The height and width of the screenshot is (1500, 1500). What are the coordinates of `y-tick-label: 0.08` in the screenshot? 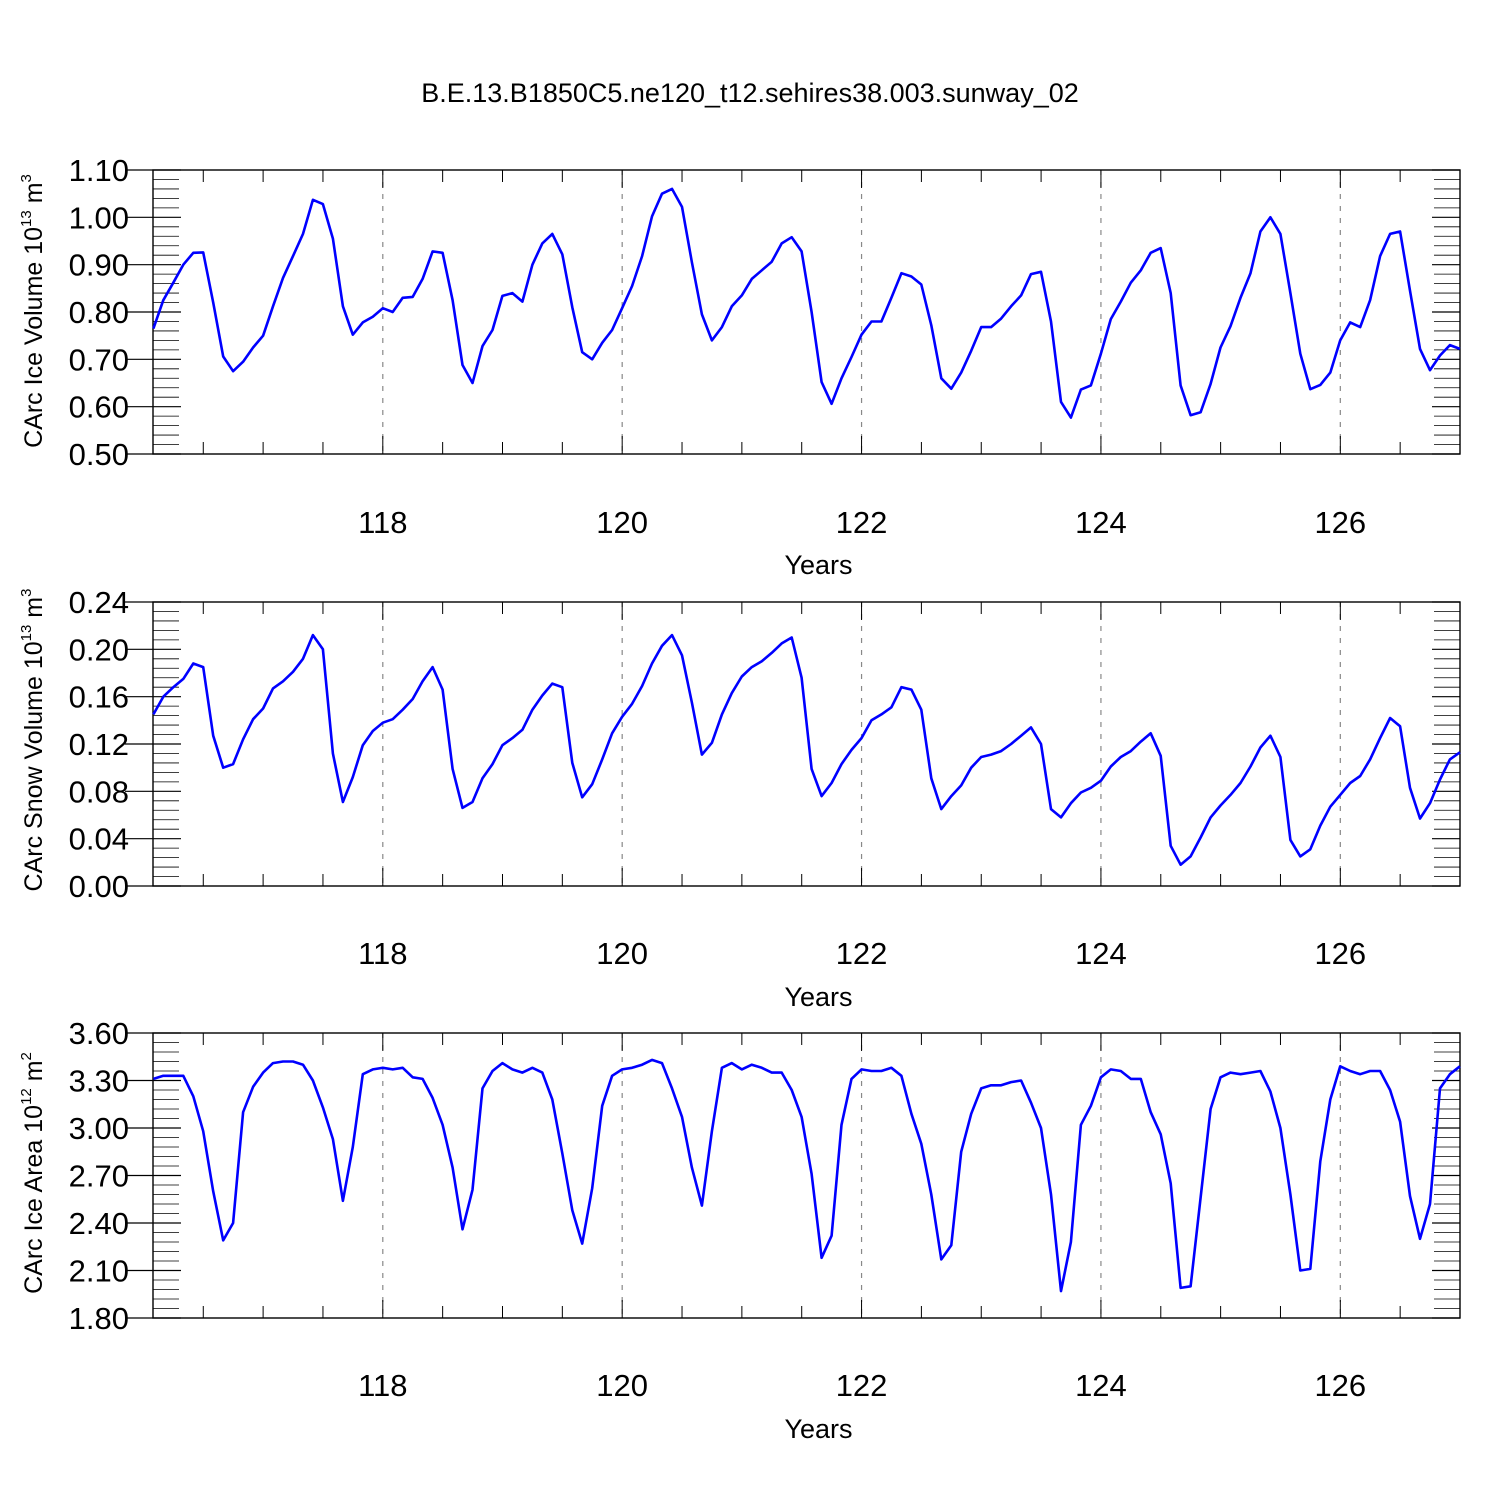 It's located at (99, 791).